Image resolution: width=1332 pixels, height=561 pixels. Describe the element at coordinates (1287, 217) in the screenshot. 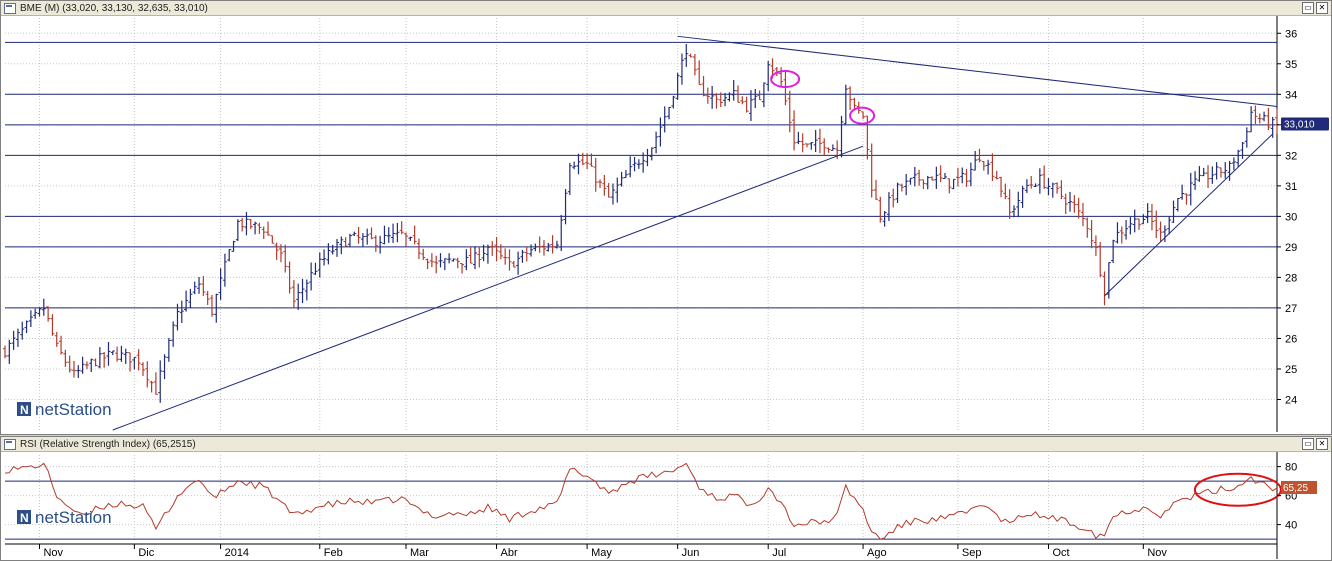

I see `price-axis: 24252627282930313233343536` at that location.